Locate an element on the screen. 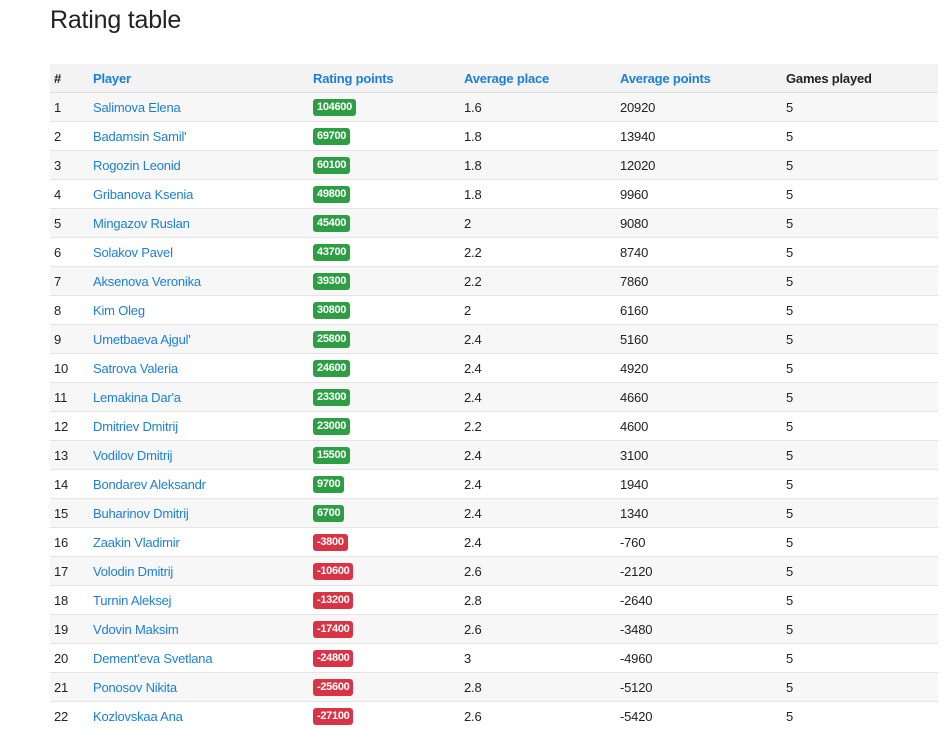 This screenshot has height=737, width=952. rating-cell: 9700 is located at coordinates (384, 484).